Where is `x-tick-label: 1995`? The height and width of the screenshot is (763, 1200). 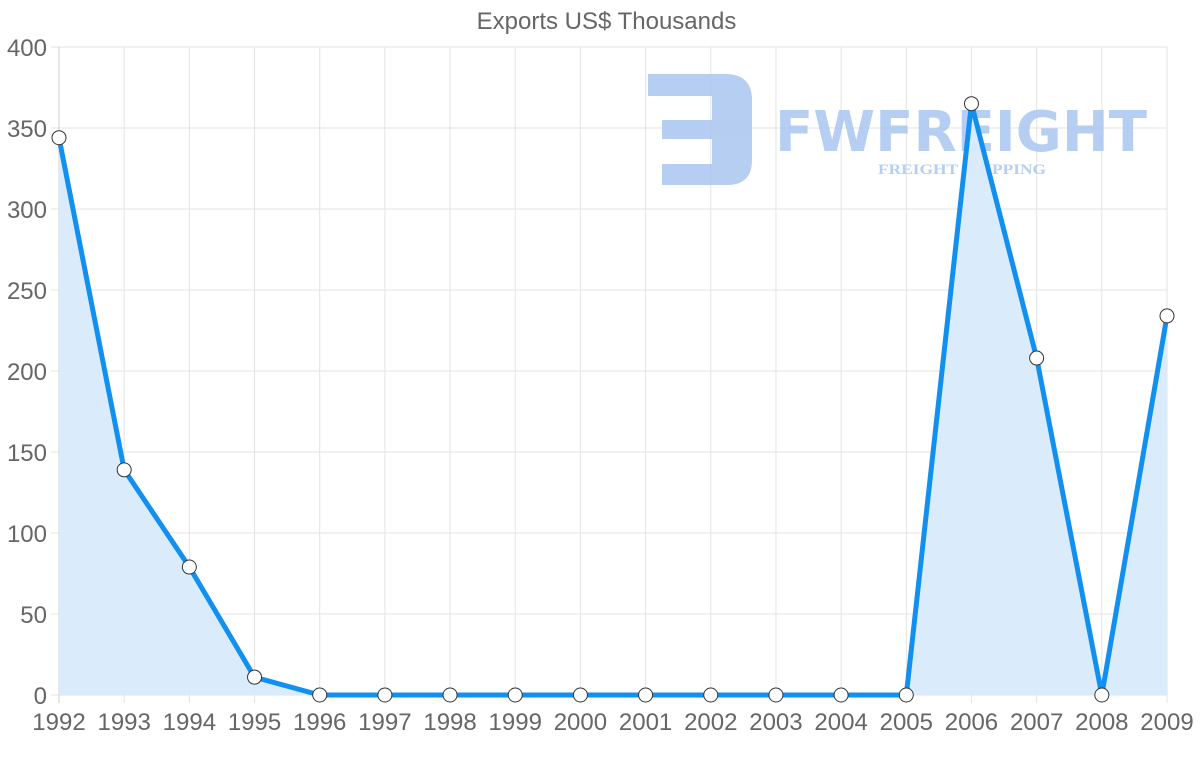
x-tick-label: 1995 is located at coordinates (254, 722).